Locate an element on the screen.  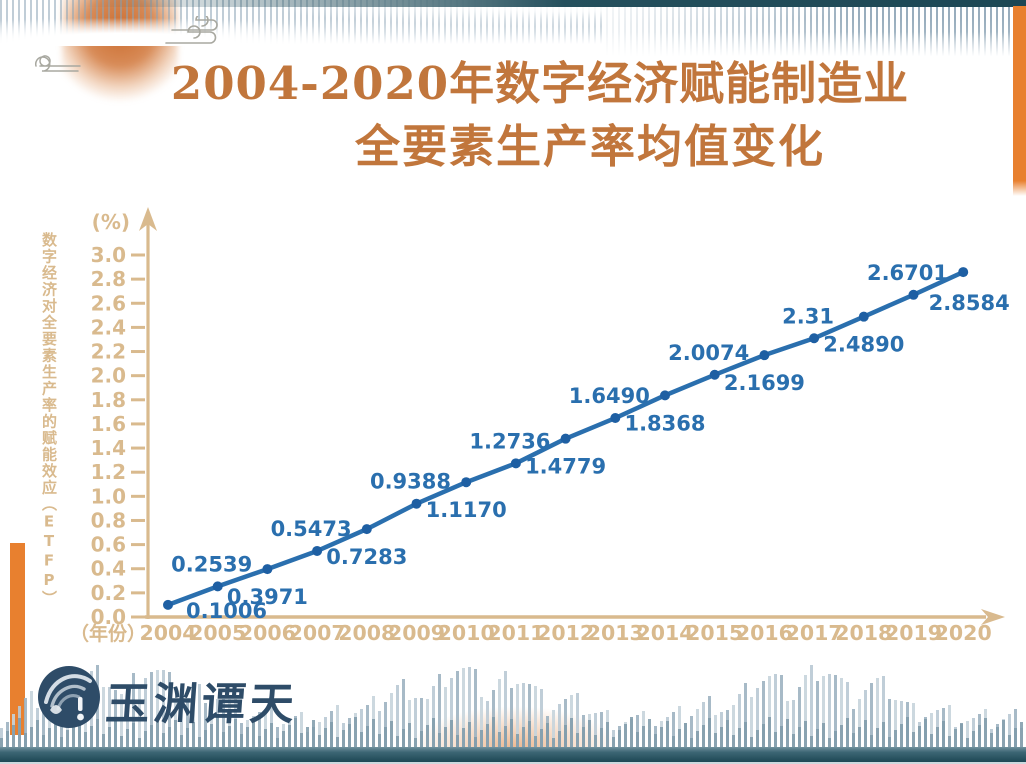
skyline-bars-decoration-dark is located at coordinates (513, 728).